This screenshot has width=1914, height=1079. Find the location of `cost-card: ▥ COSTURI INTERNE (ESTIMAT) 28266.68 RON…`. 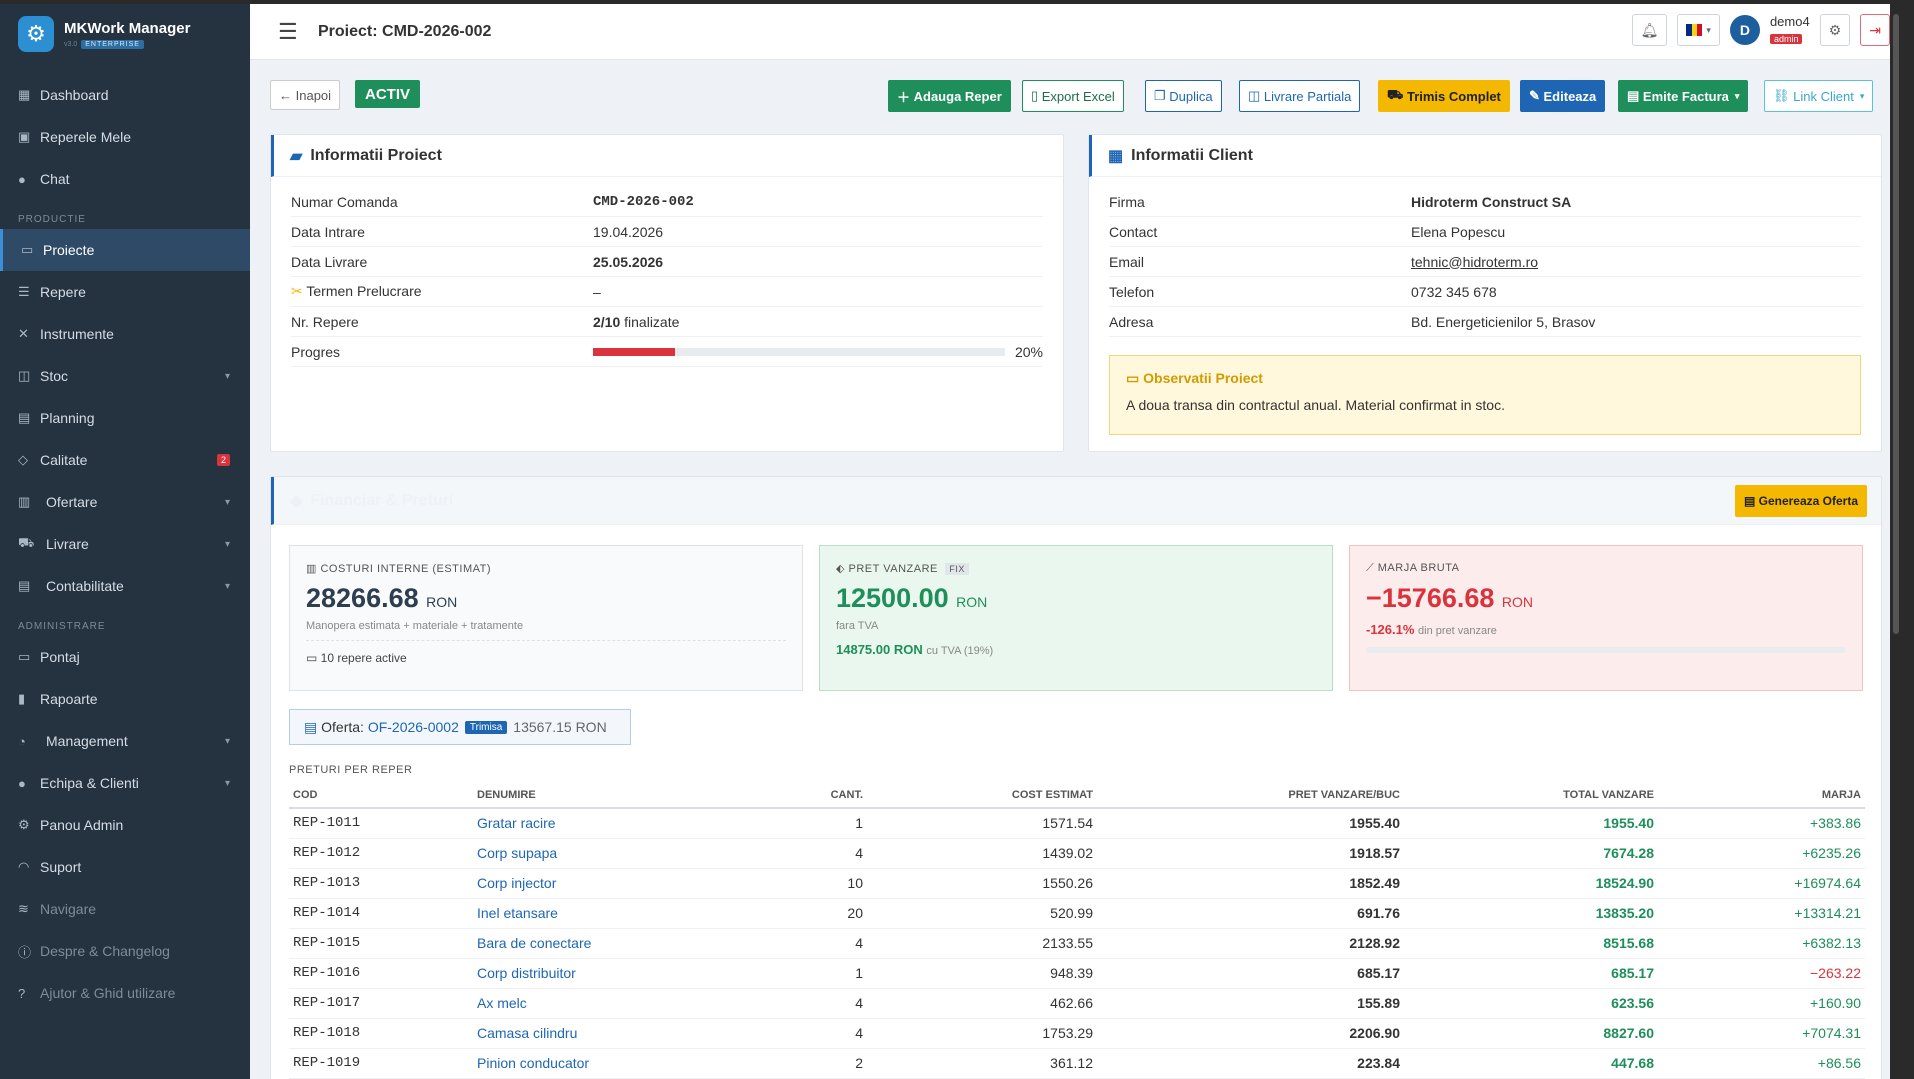

cost-card: ▥ COSTURI INTERNE (ESTIMAT) 28266.68 RON… is located at coordinates (546, 618).